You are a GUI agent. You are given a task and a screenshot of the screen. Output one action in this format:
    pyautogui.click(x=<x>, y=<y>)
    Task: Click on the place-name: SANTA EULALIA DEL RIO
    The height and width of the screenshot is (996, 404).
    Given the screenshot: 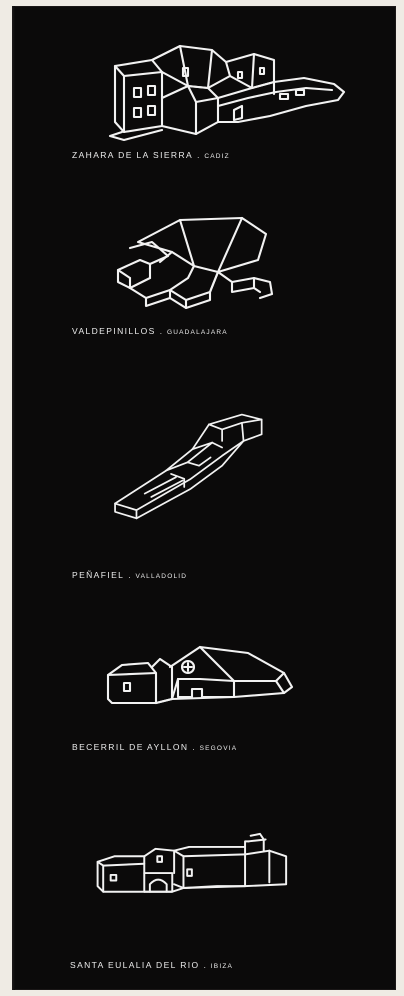 What is the action you would take?
    pyautogui.click(x=135, y=965)
    